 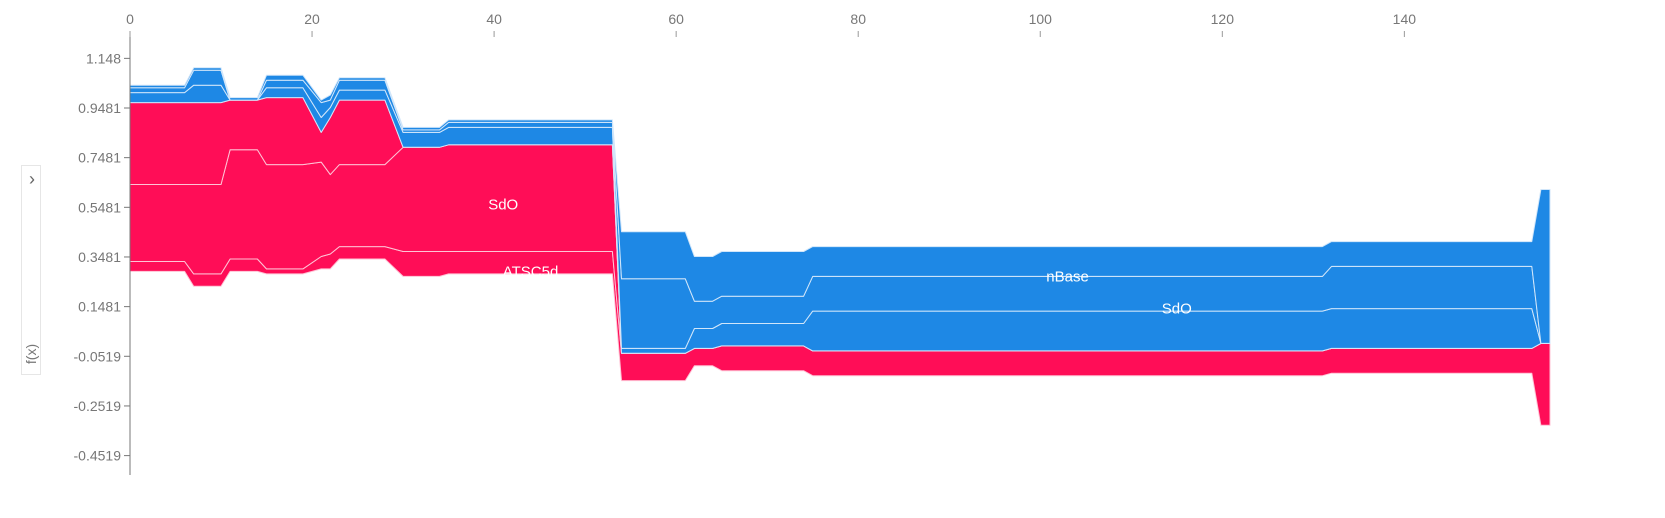 I want to click on x-tick-label: 20, so click(x=312, y=19).